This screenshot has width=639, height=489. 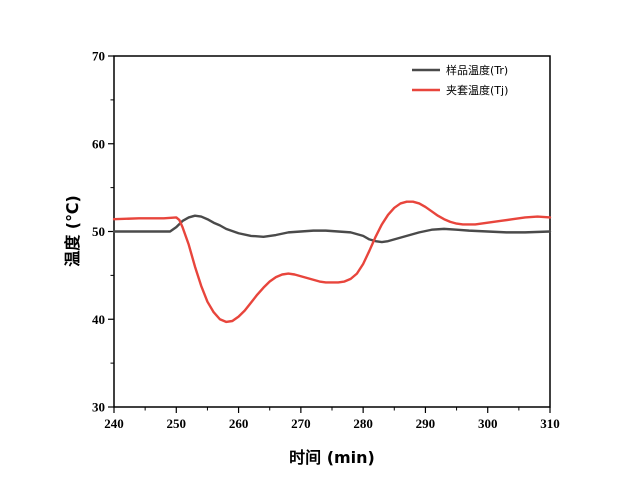 I want to click on y-tick-label: 40, so click(x=98, y=319).